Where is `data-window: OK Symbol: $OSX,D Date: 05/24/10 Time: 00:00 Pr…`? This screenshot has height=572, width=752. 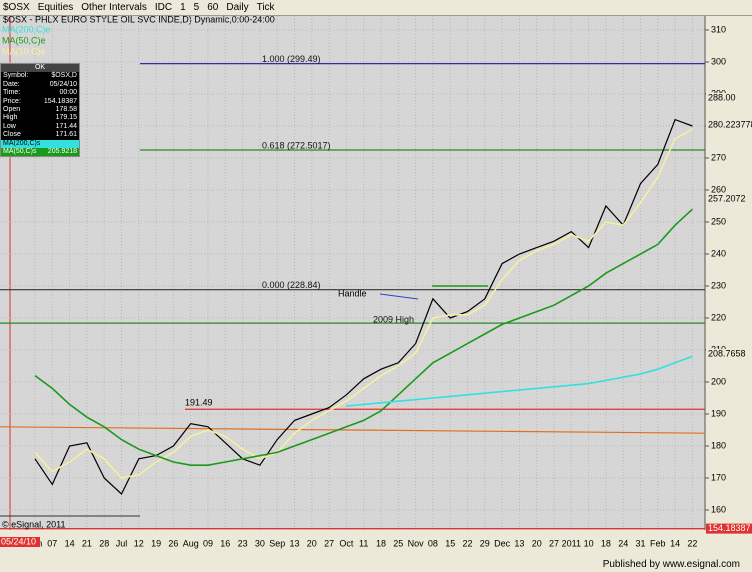
data-window: OK Symbol: $OSX,D Date: 05/24/10 Time: 00:00 Pr… is located at coordinates (40, 110).